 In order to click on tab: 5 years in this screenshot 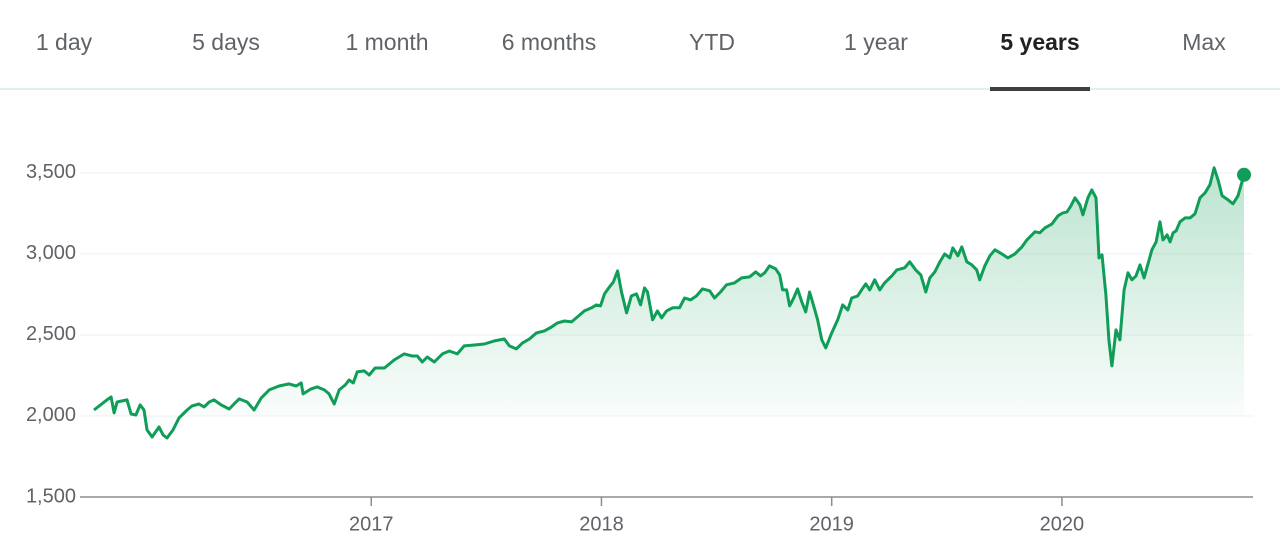, I will do `click(1039, 42)`.